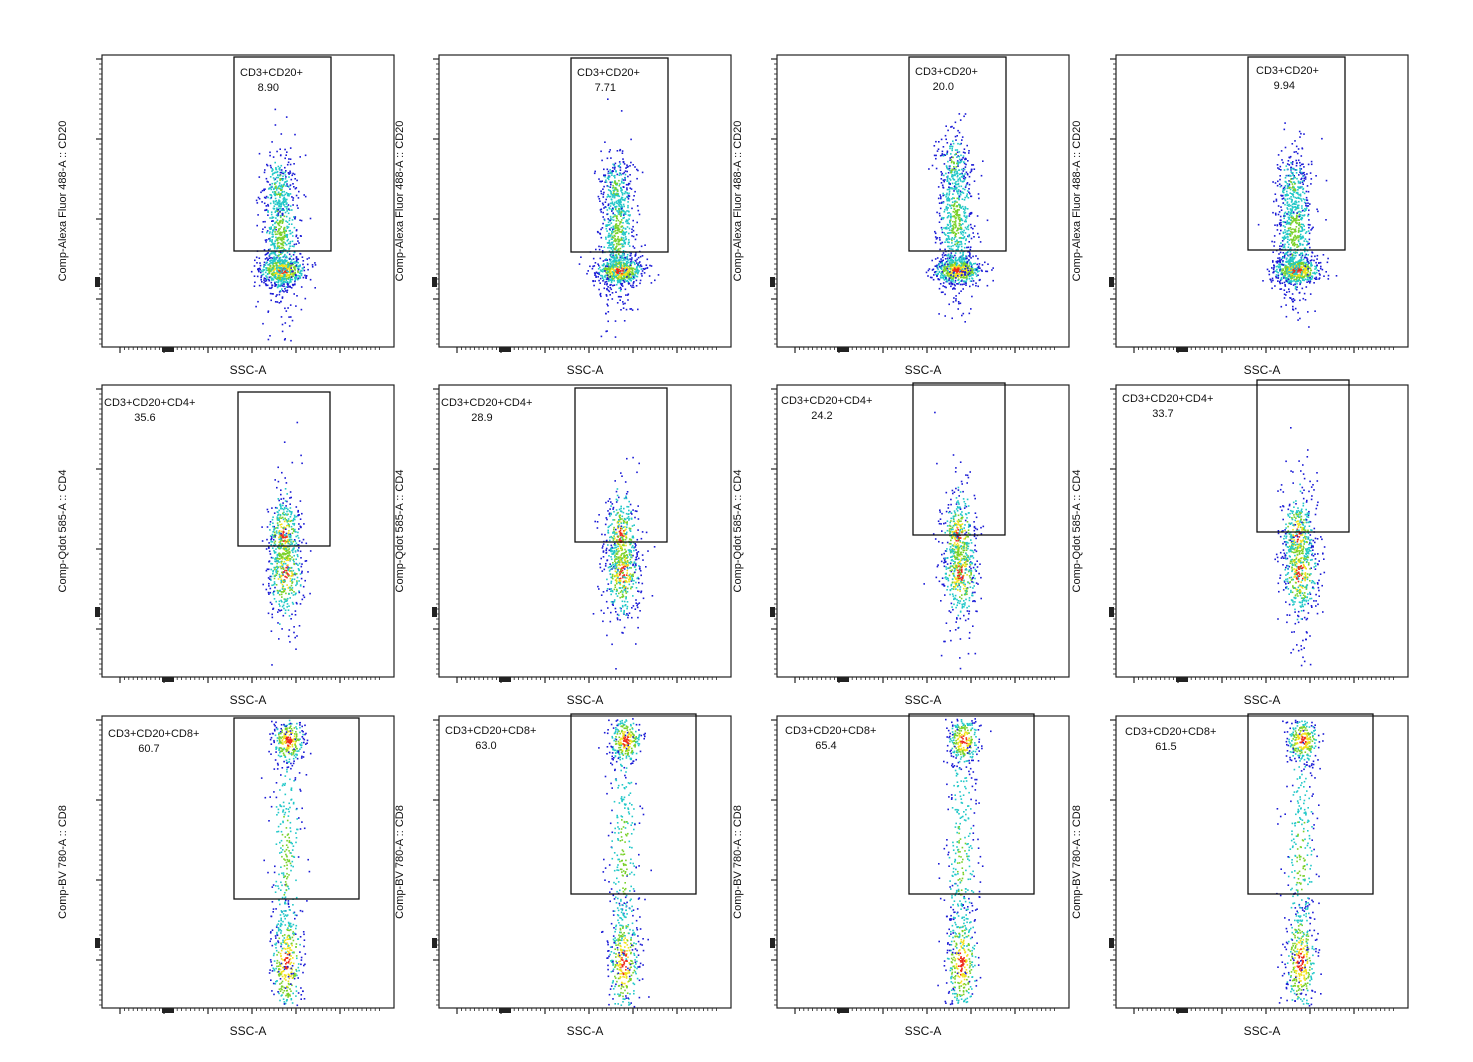  I want to click on y-axis-ticks, so click(98, 201).